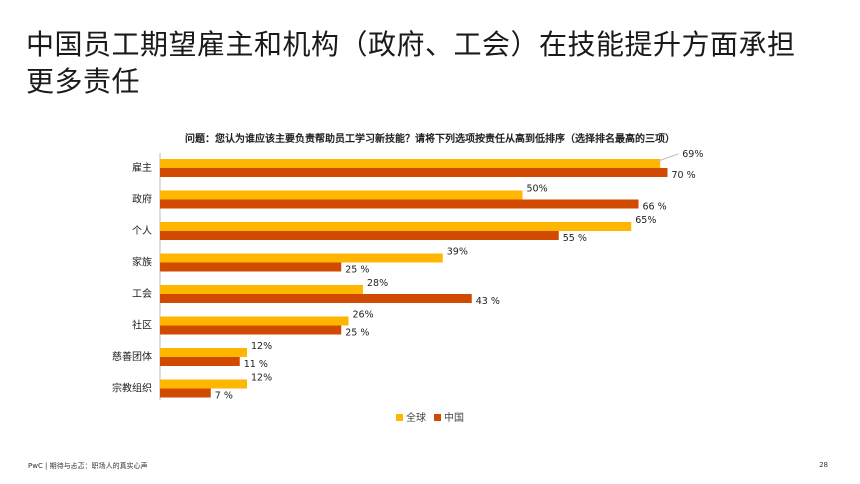 This screenshot has height=484, width=860. Describe the element at coordinates (142, 199) in the screenshot. I see `category-label: 政府` at that location.